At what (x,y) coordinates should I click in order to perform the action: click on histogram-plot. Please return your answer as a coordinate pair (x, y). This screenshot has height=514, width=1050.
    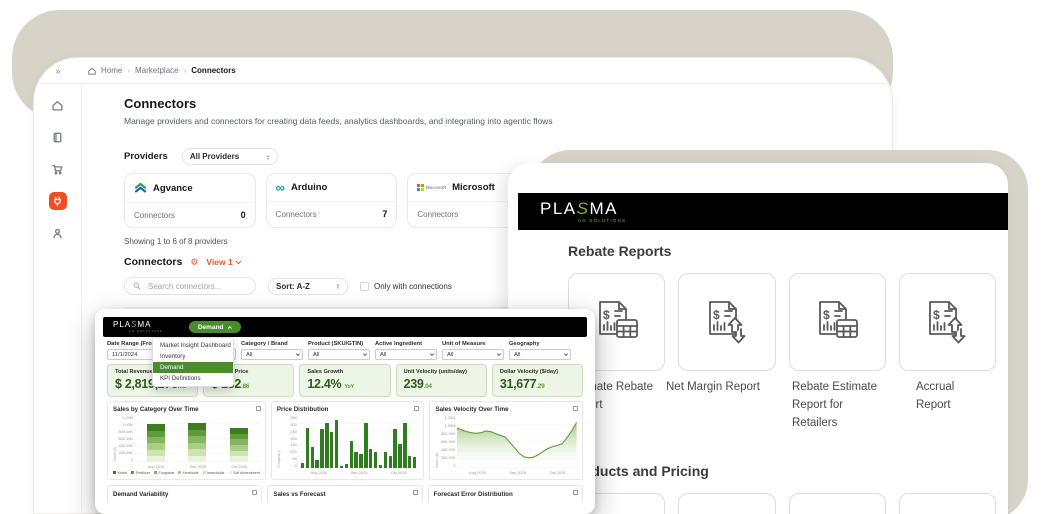
    Looking at the image, I should click on (358, 442).